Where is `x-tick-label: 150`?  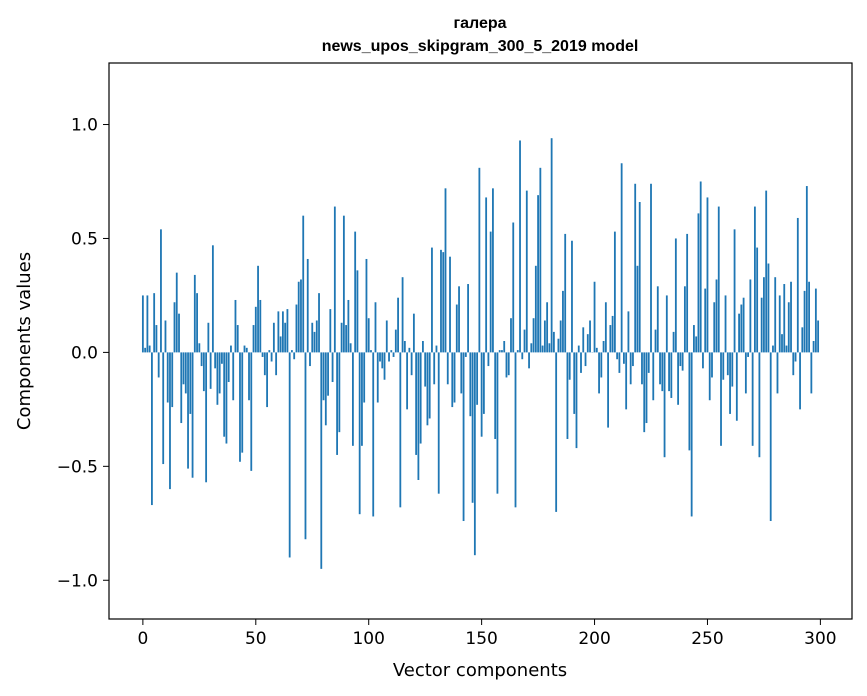
x-tick-label: 150 is located at coordinates (481, 639).